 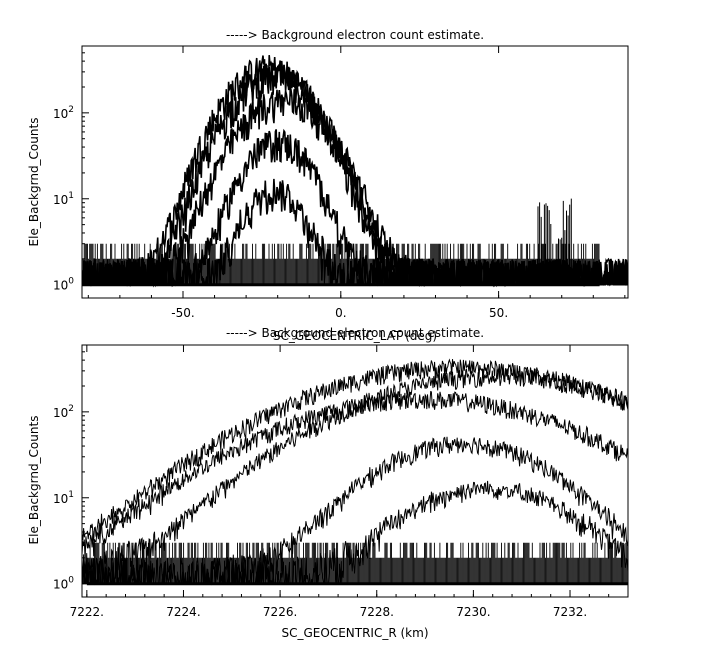 What do you see at coordinates (340, 313) in the screenshot?
I see `x-tick-label: 0.` at bounding box center [340, 313].